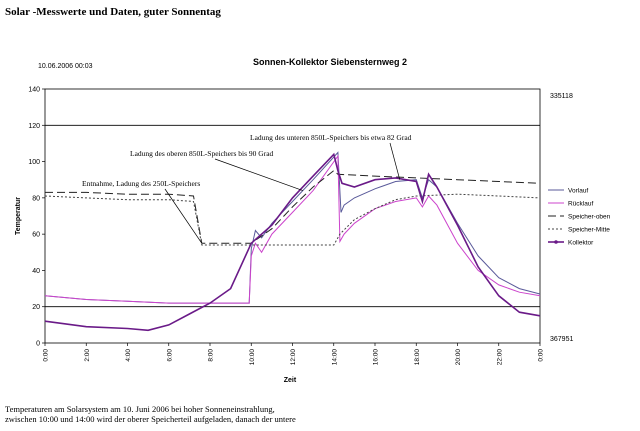 Image resolution: width=640 pixels, height=431 pixels. Describe the element at coordinates (293, 357) in the screenshot. I see `x-tick-label: 12:00` at that location.